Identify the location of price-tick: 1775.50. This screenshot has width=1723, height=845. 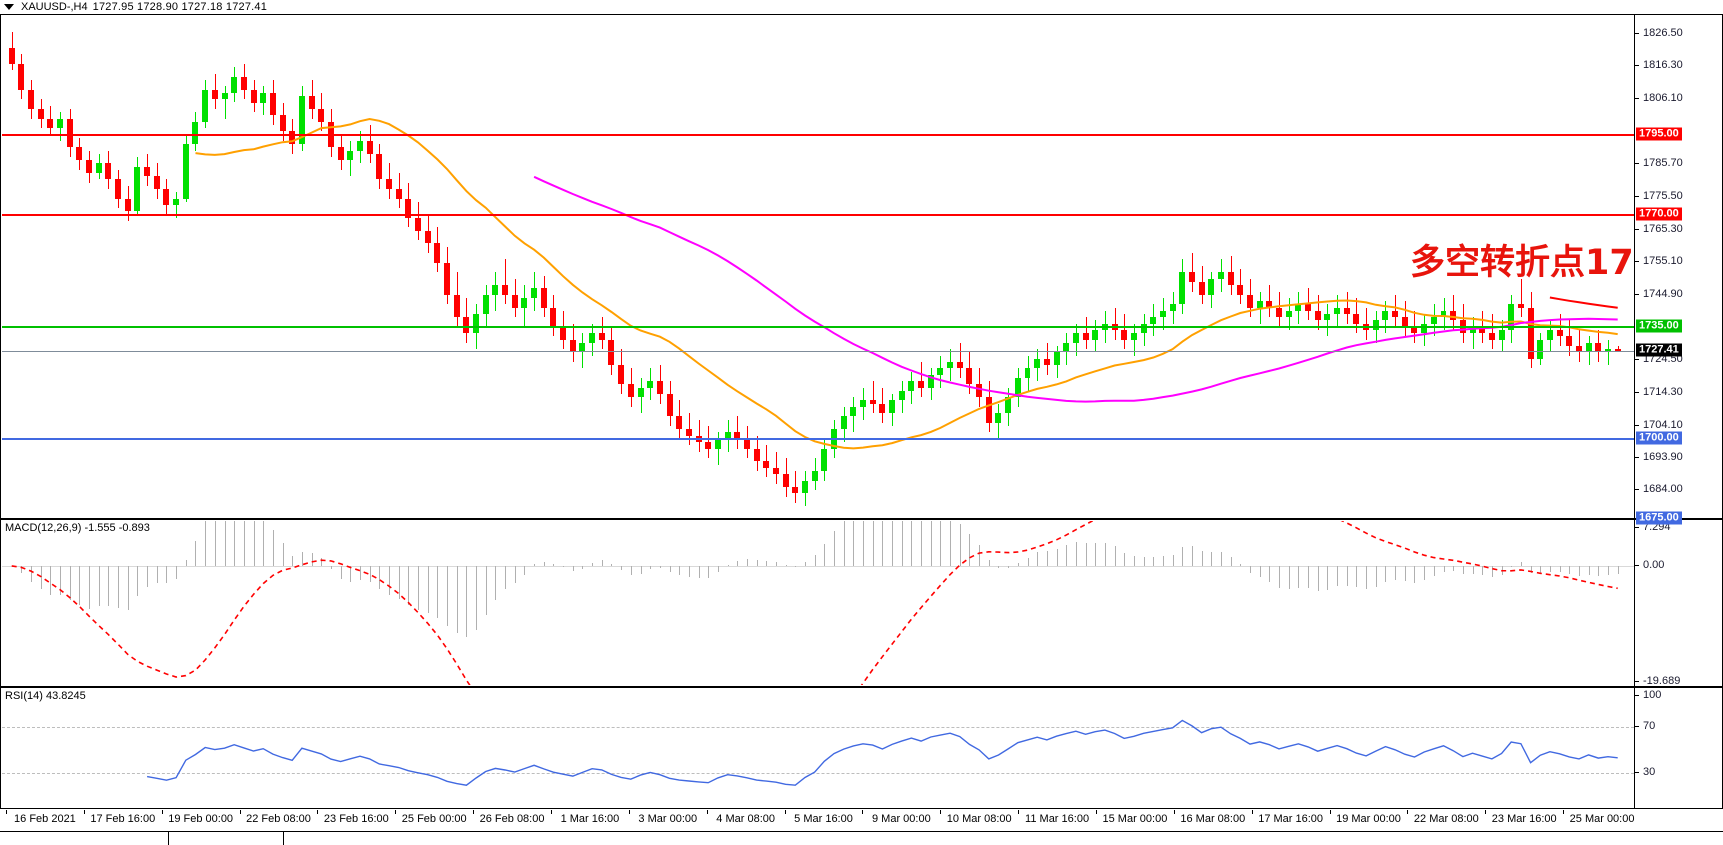
(1659, 196).